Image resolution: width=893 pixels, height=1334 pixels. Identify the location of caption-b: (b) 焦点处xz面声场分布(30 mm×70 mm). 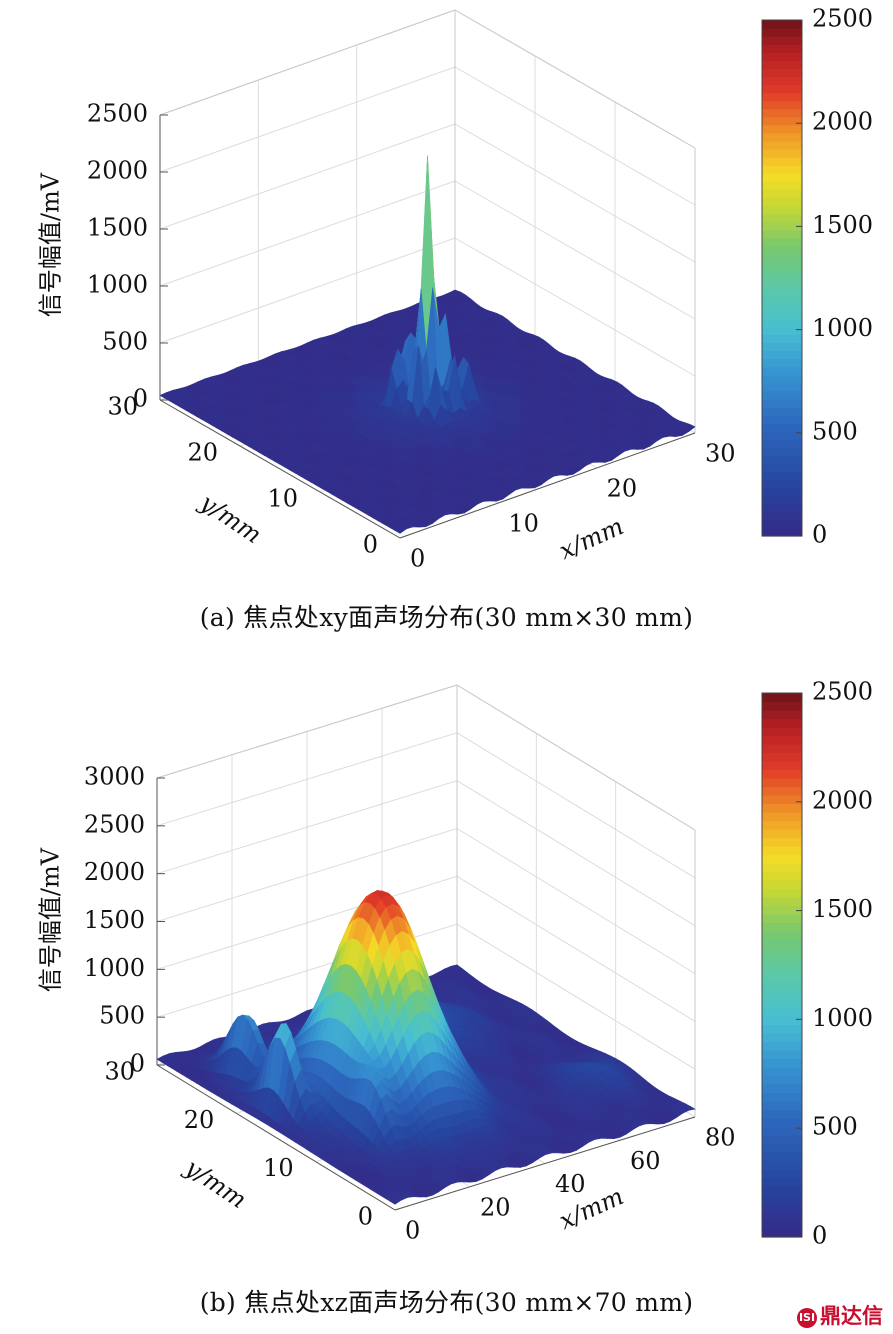
(446, 1302).